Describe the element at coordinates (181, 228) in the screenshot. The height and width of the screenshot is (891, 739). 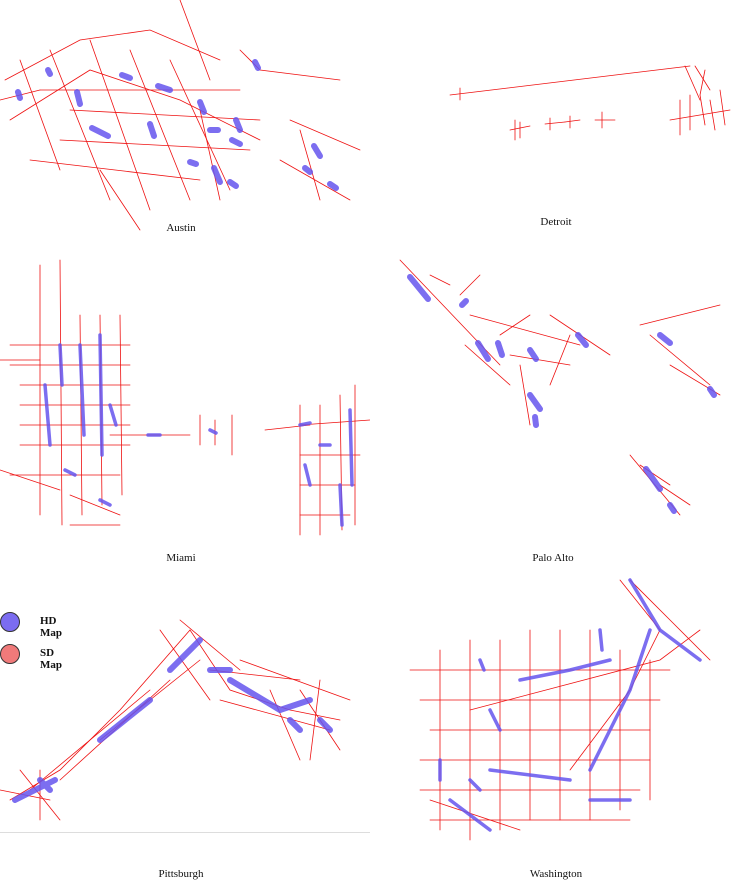
I see `panel-caption: Austin` at that location.